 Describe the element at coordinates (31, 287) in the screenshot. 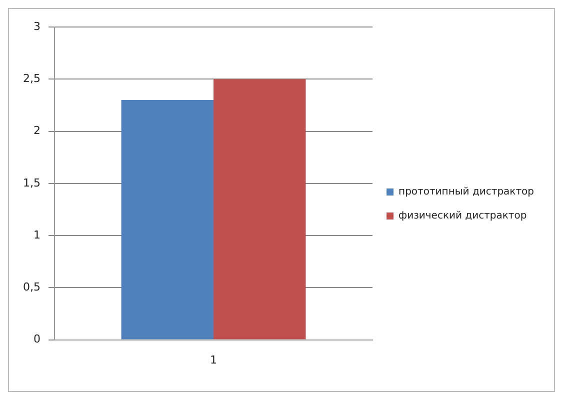

I see `y-tick-label: 0,5` at that location.